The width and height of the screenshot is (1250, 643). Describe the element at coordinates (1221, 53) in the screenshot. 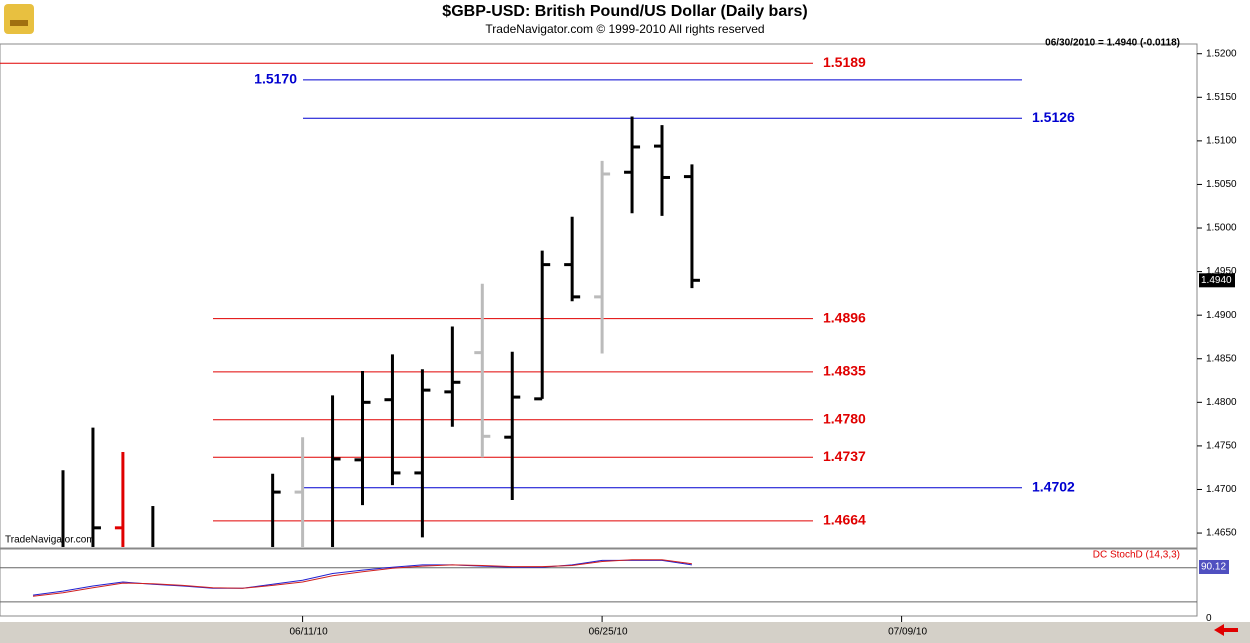

I see `y-tick-label: 1.5200` at that location.